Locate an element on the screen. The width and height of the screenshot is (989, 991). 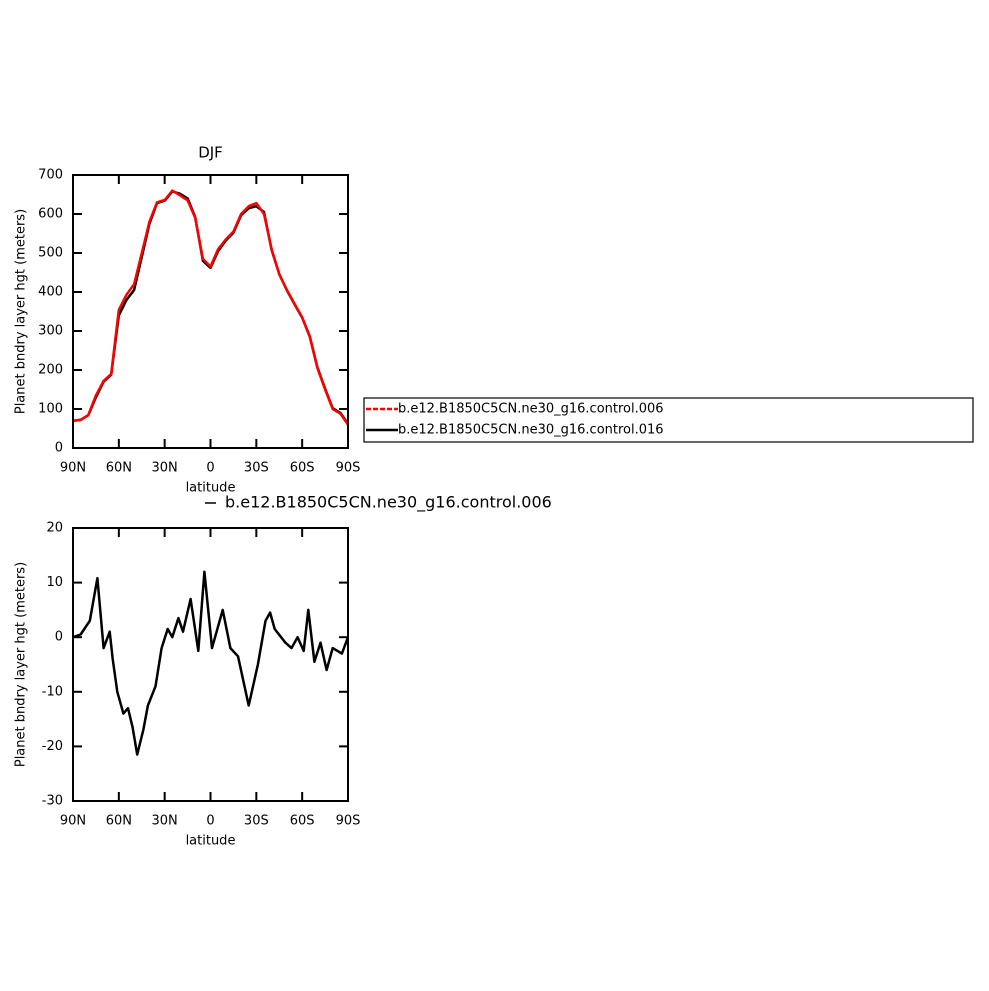
chart-title: DJF is located at coordinates (210, 153).